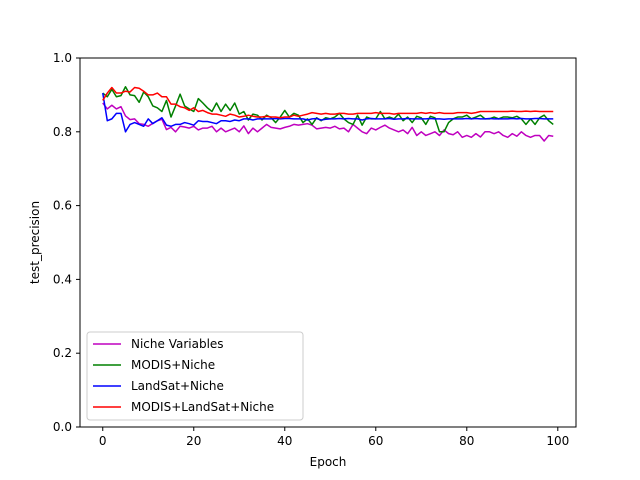 The width and height of the screenshot is (640, 480). What do you see at coordinates (103, 441) in the screenshot?
I see `x-tick-label: 0` at bounding box center [103, 441].